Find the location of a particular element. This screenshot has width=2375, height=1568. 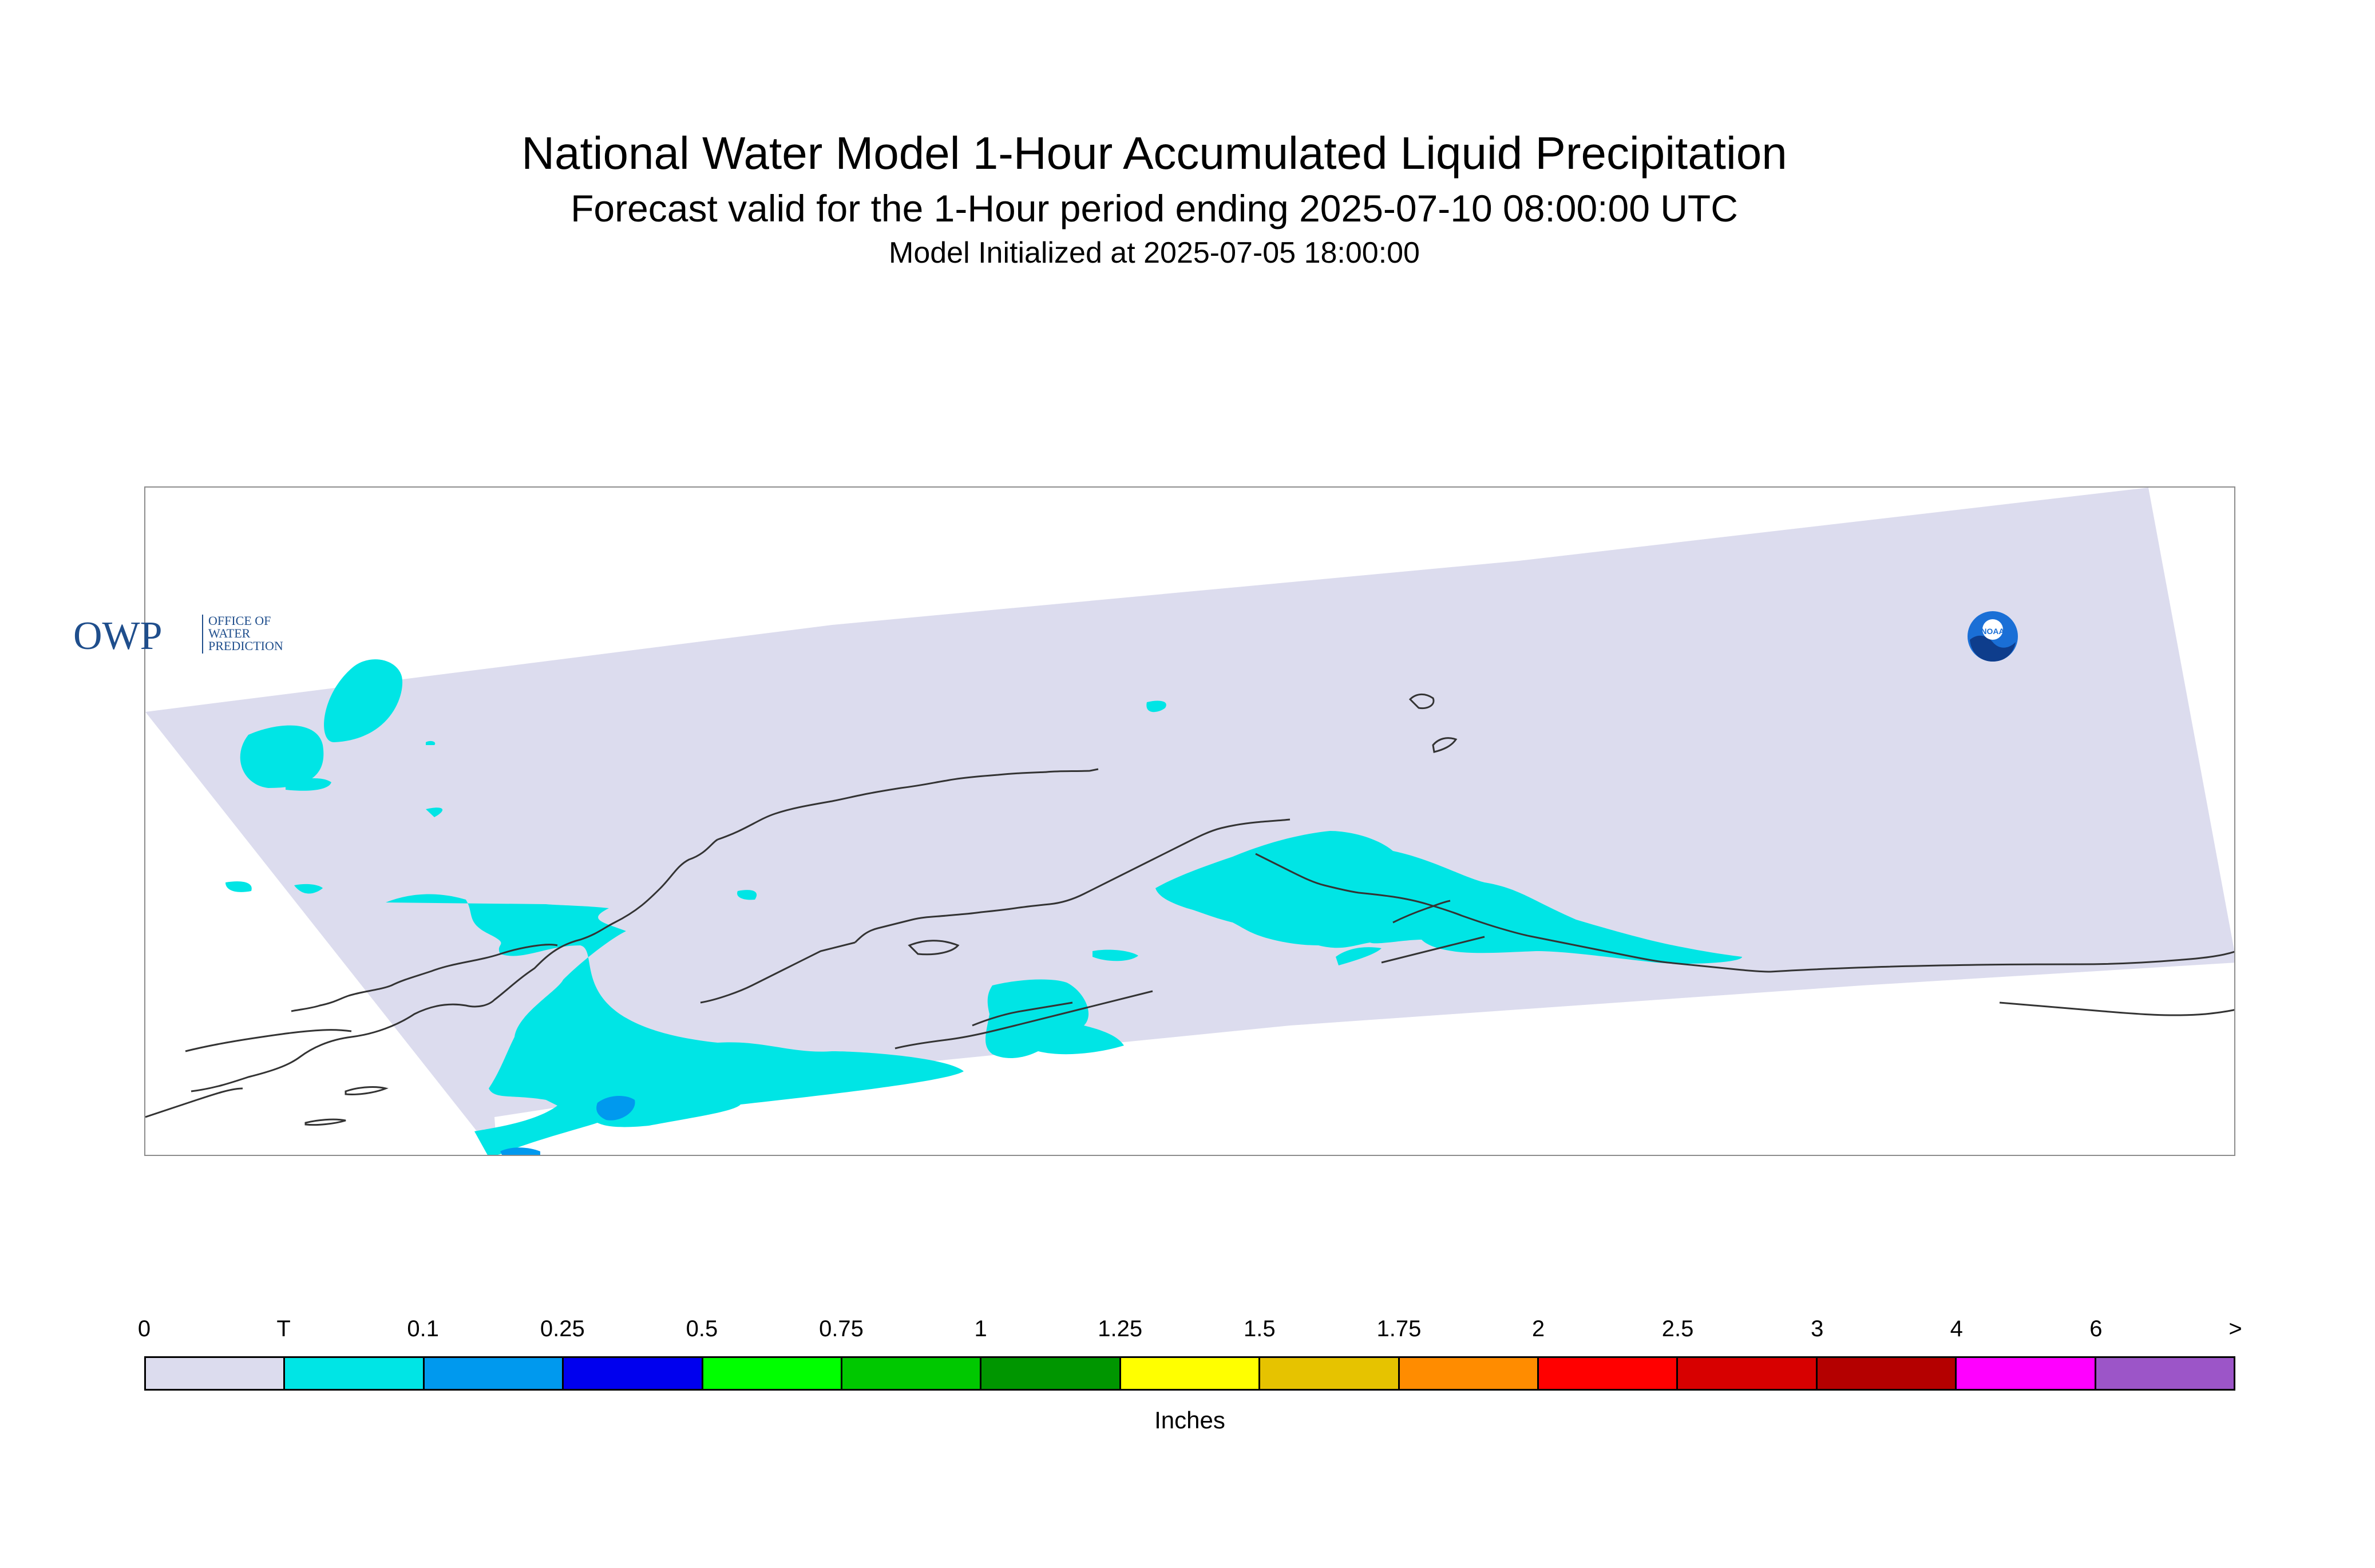

coastline-southeast is located at coordinates (2002, 962).